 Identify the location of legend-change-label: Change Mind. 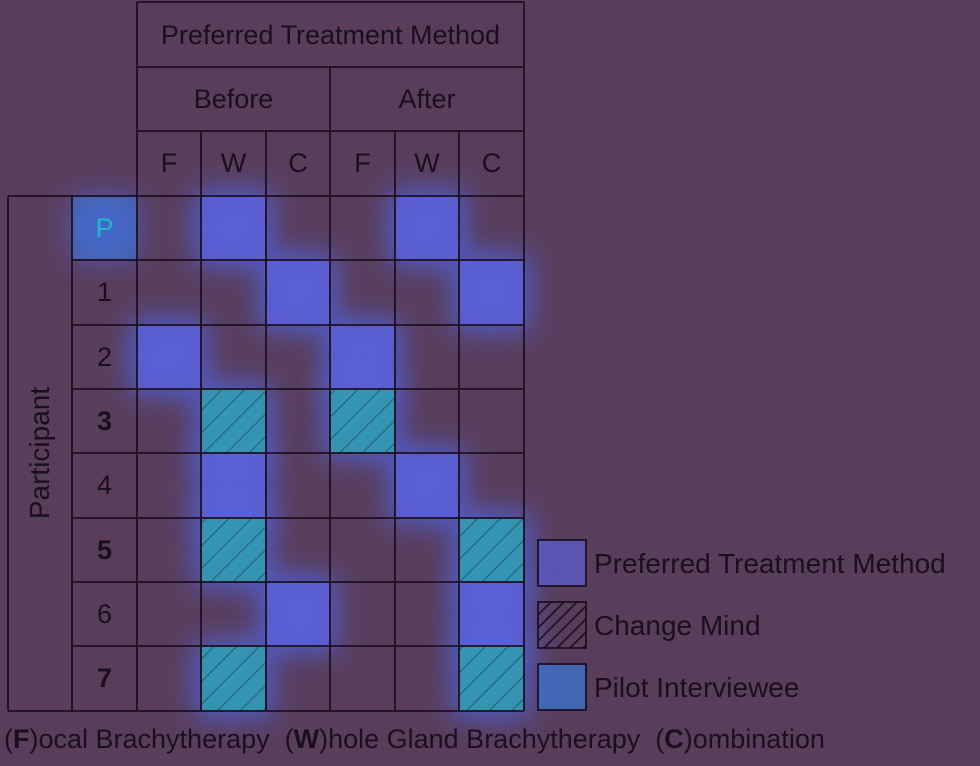
(677, 625).